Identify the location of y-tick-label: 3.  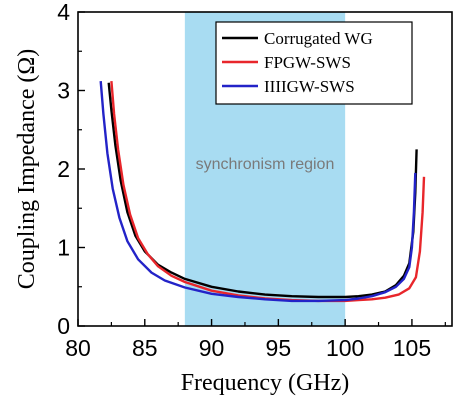
(63, 91).